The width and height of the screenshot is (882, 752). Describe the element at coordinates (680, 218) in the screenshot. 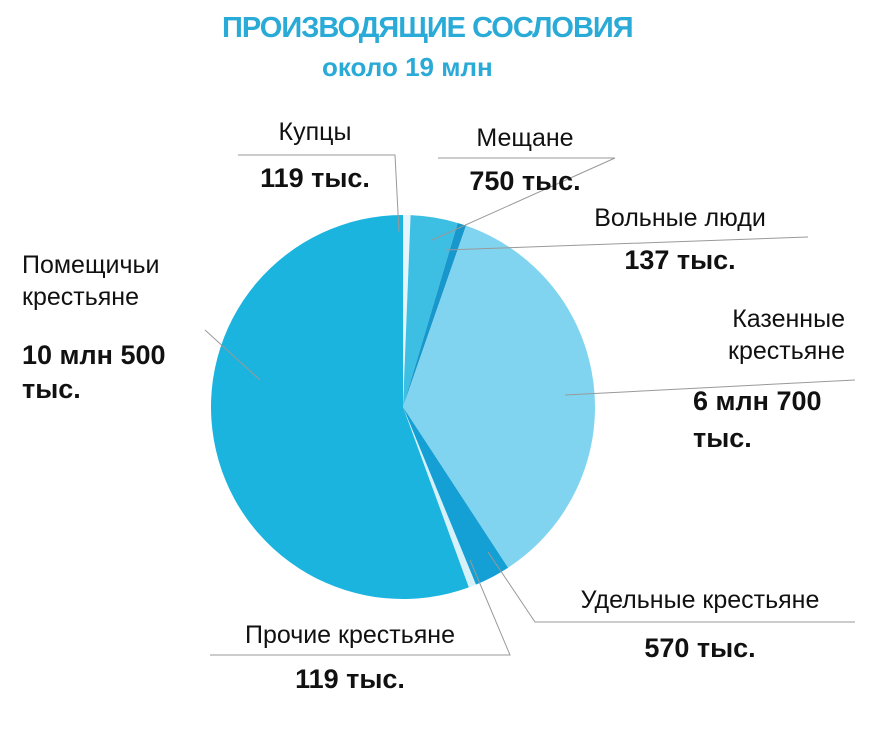

I see `slice-label: Вольные люди` at that location.